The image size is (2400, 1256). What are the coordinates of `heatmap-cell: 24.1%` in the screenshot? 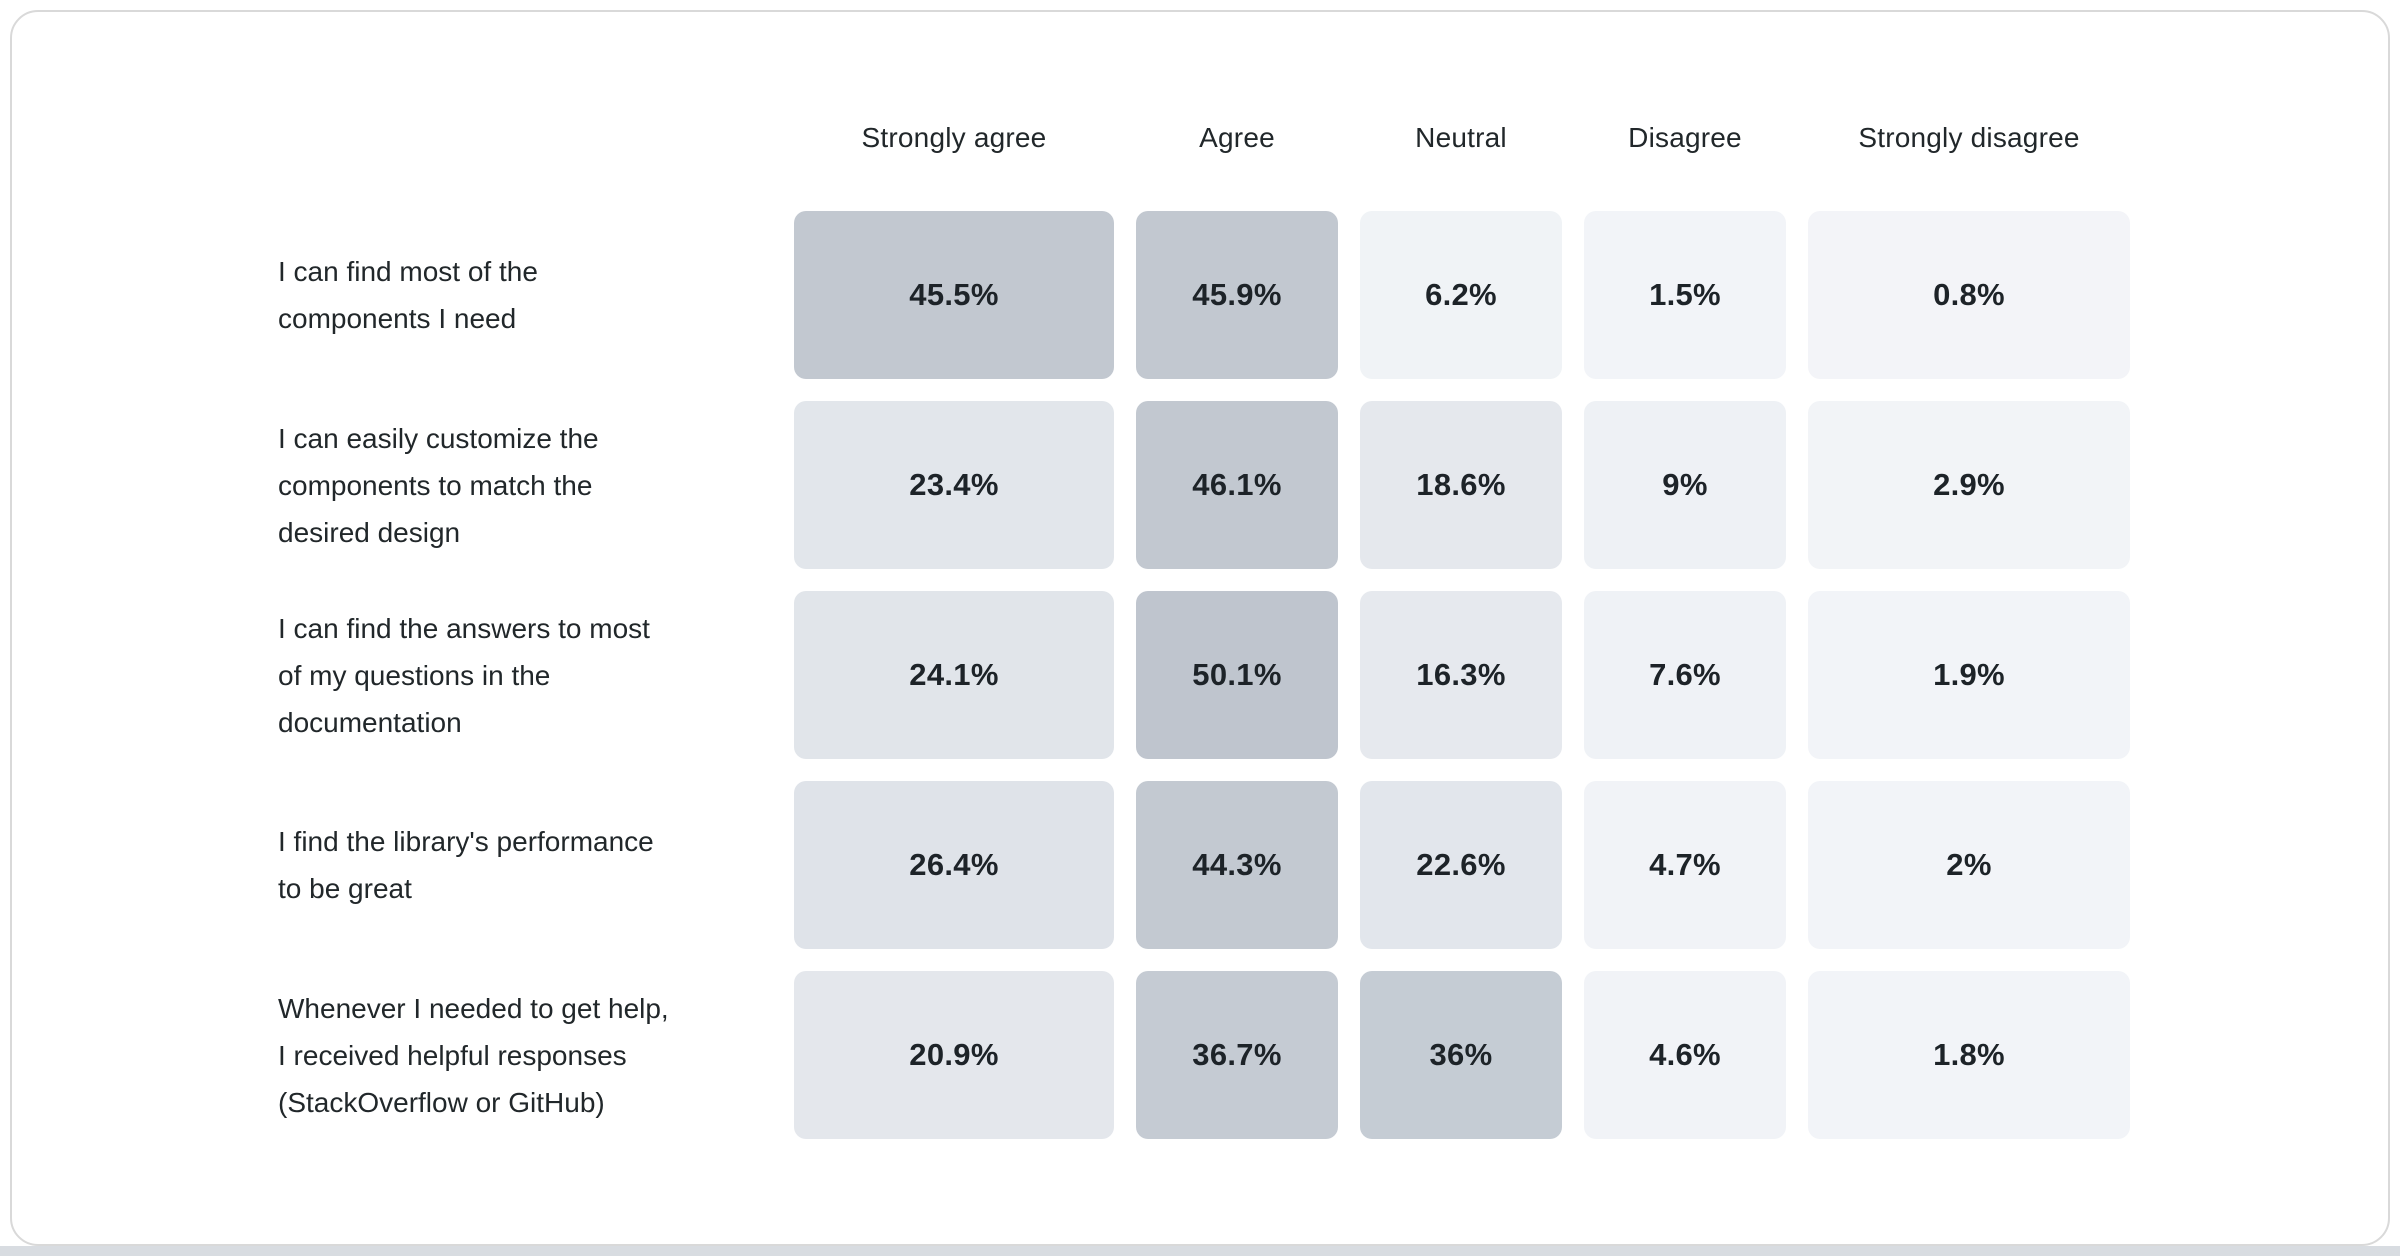 It's located at (954, 675).